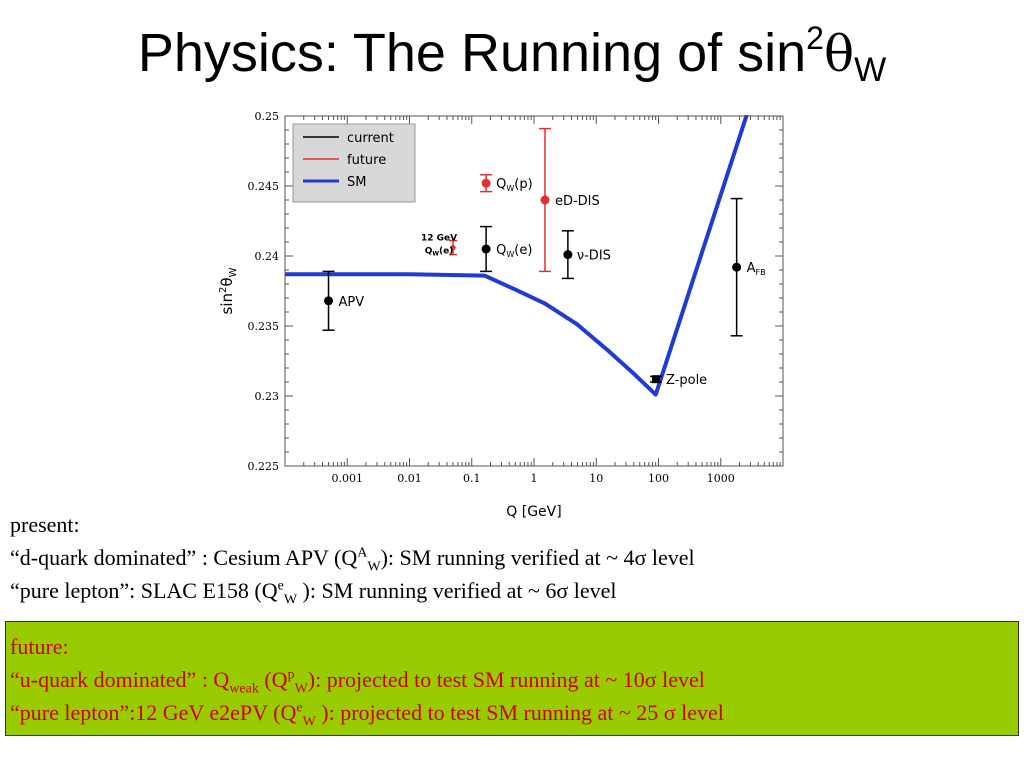 Image resolution: width=1024 pixels, height=768 pixels. Describe the element at coordinates (45, 524) in the screenshot. I see `present-heading: present:` at that location.